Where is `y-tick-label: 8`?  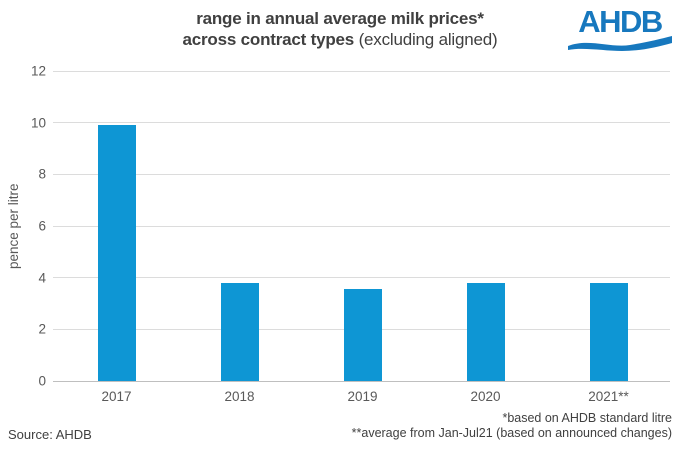 y-tick-label: 8 is located at coordinates (42, 174).